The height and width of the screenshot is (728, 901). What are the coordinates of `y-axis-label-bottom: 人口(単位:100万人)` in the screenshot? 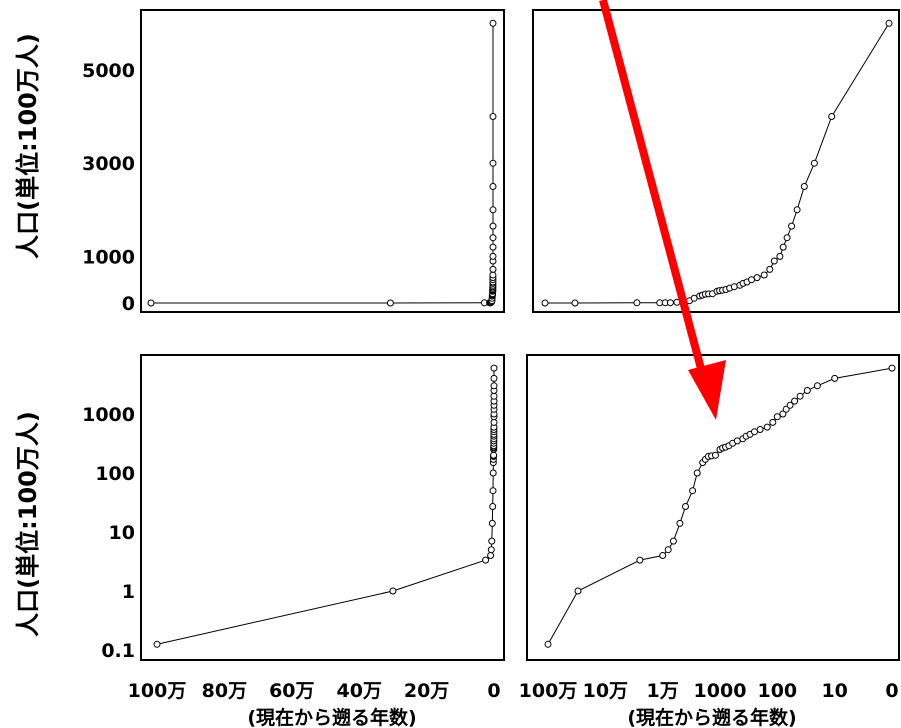 It's located at (28, 524).